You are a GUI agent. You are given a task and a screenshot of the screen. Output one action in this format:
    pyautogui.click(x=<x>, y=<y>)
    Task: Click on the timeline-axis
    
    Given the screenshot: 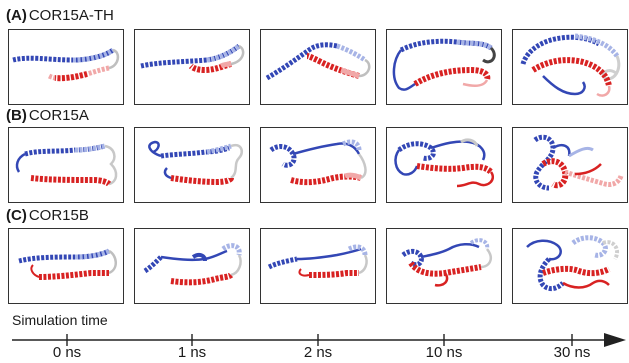 What is the action you would take?
    pyautogui.click(x=319, y=340)
    